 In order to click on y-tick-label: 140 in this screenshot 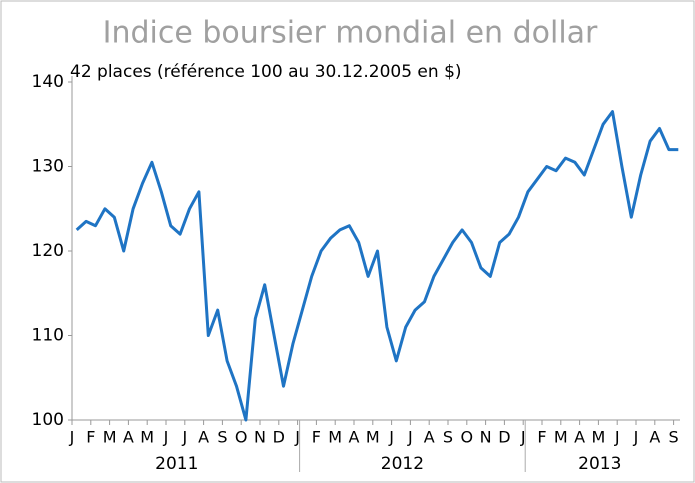, I will do `click(48, 82)`.